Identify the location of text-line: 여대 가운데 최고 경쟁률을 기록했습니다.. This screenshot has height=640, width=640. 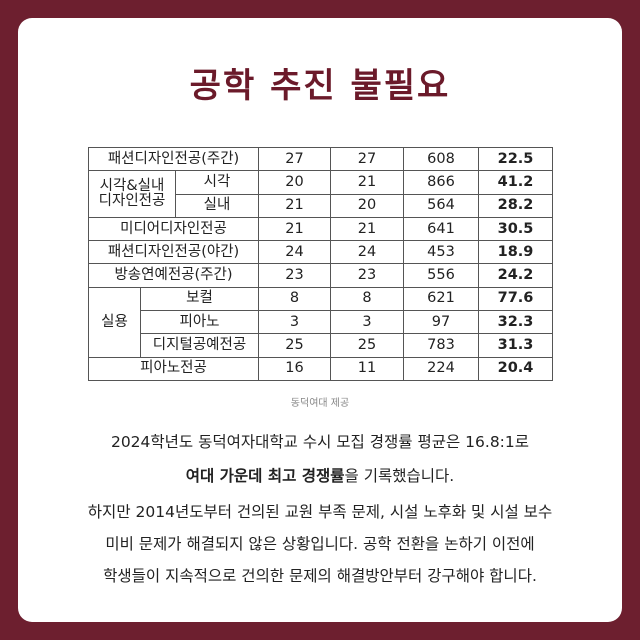
(320, 475).